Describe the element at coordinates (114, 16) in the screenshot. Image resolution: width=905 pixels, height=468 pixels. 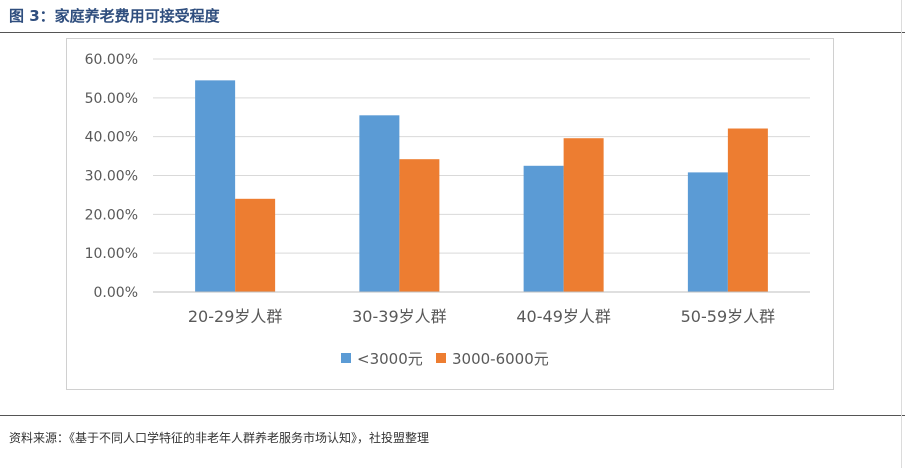
I see `figure-title: 图 3：家庭养老费用可接受程度` at that location.